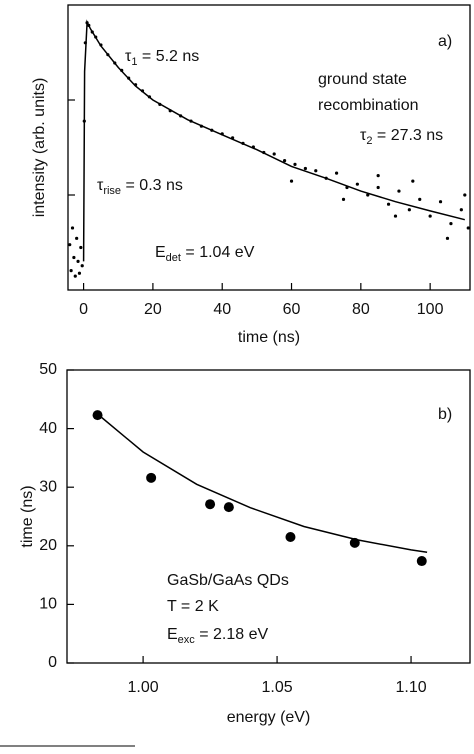  I want to click on x-tick-label: 0, so click(83, 309).